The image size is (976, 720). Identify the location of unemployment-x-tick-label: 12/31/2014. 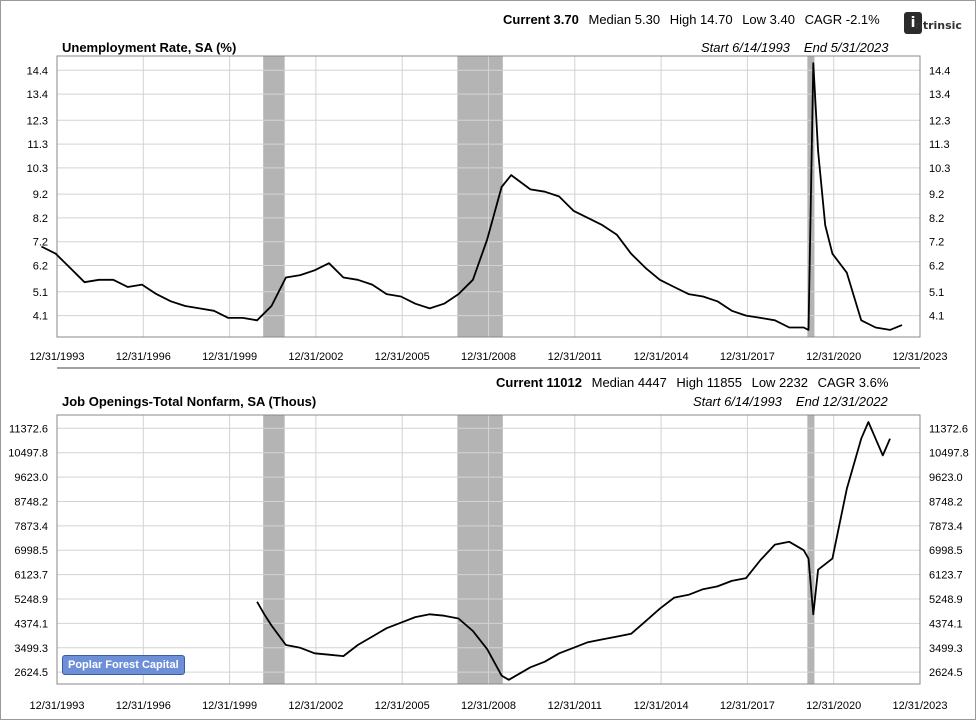
(661, 357).